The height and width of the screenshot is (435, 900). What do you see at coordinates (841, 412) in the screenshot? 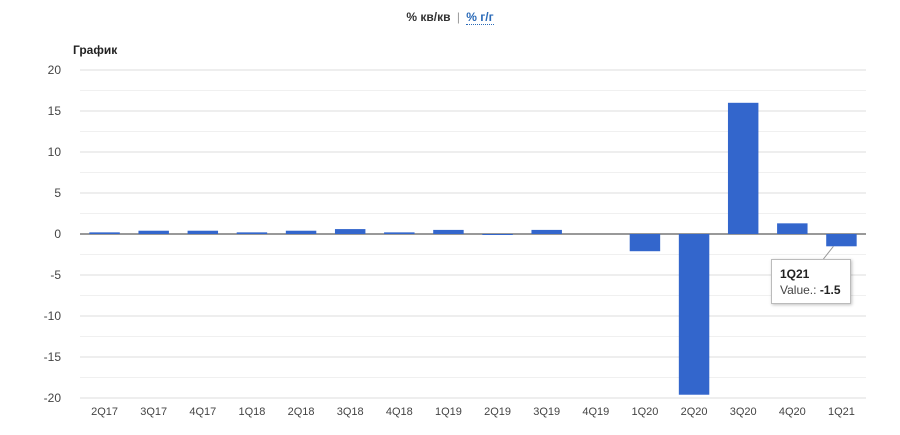
I see `x-tick-label: 1Q21` at bounding box center [841, 412].